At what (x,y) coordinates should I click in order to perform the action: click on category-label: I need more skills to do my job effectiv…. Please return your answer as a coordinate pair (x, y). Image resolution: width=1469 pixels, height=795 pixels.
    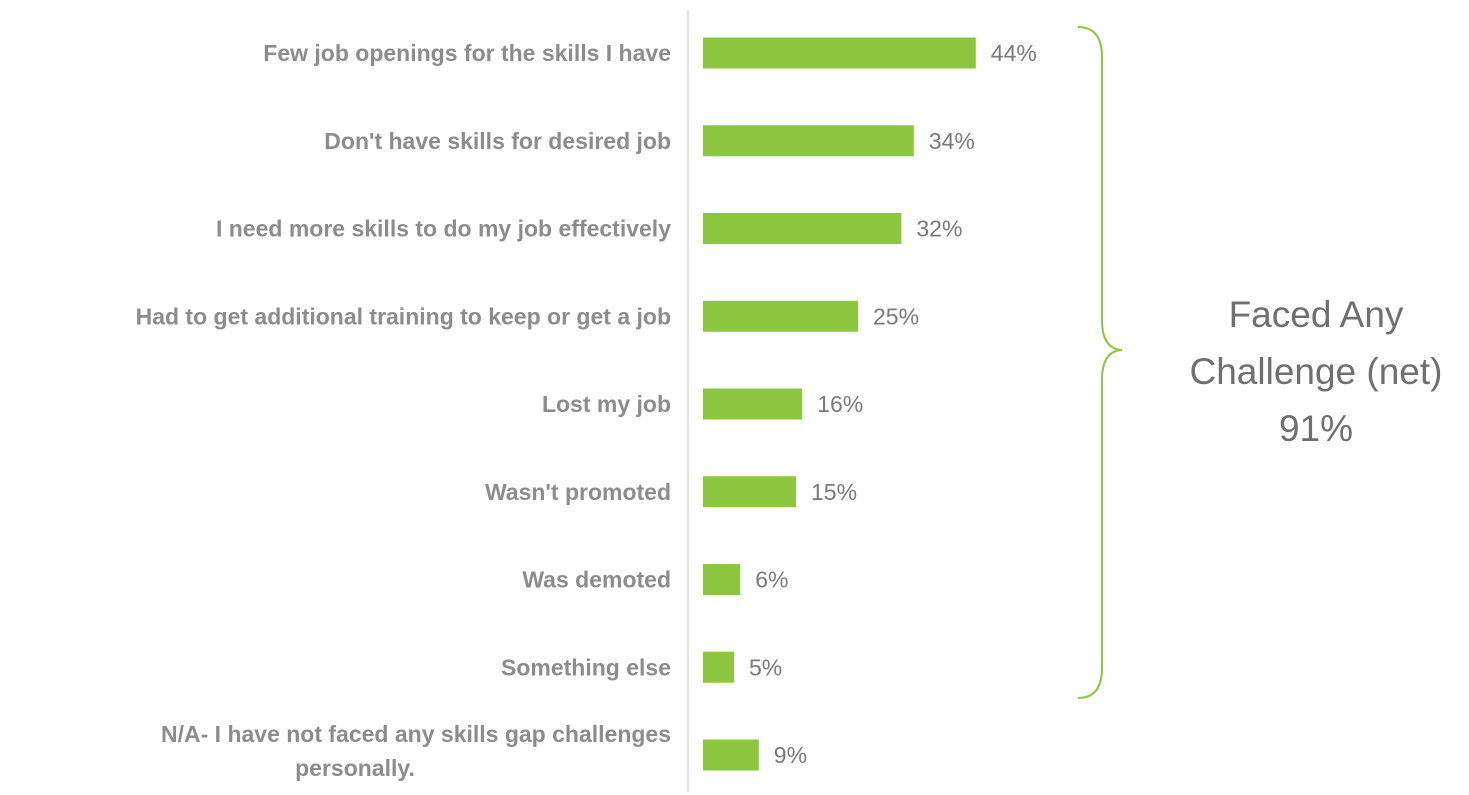
    Looking at the image, I should click on (443, 229).